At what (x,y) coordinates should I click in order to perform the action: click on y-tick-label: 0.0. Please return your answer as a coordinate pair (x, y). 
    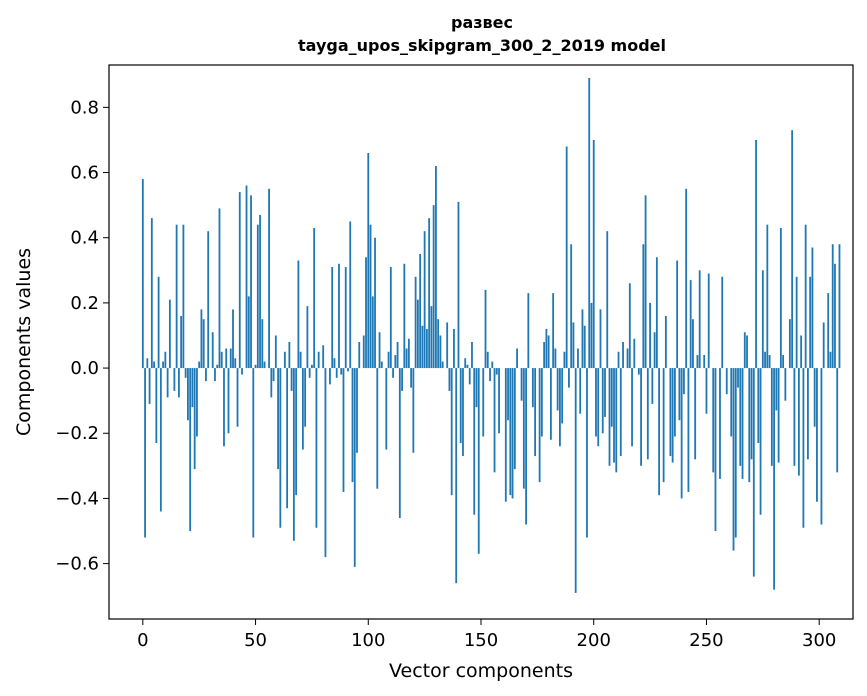
    Looking at the image, I should click on (84, 368).